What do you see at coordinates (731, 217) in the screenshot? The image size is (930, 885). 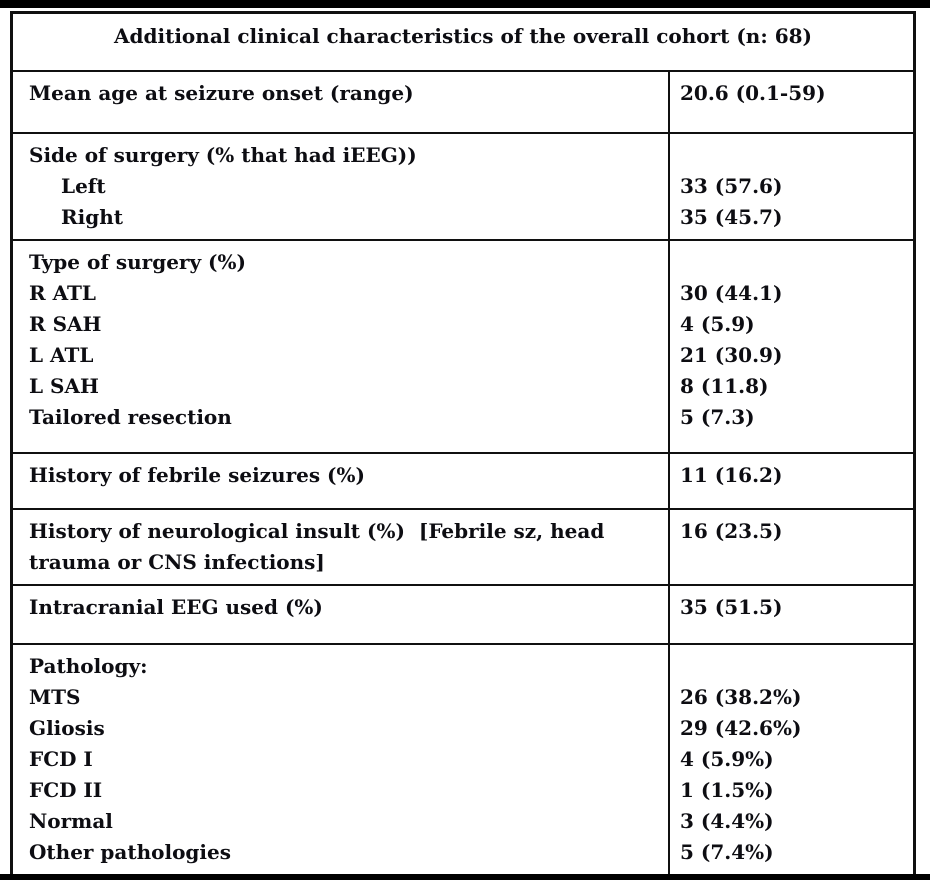 I see `characteristic-value: 35 (45.7)` at bounding box center [731, 217].